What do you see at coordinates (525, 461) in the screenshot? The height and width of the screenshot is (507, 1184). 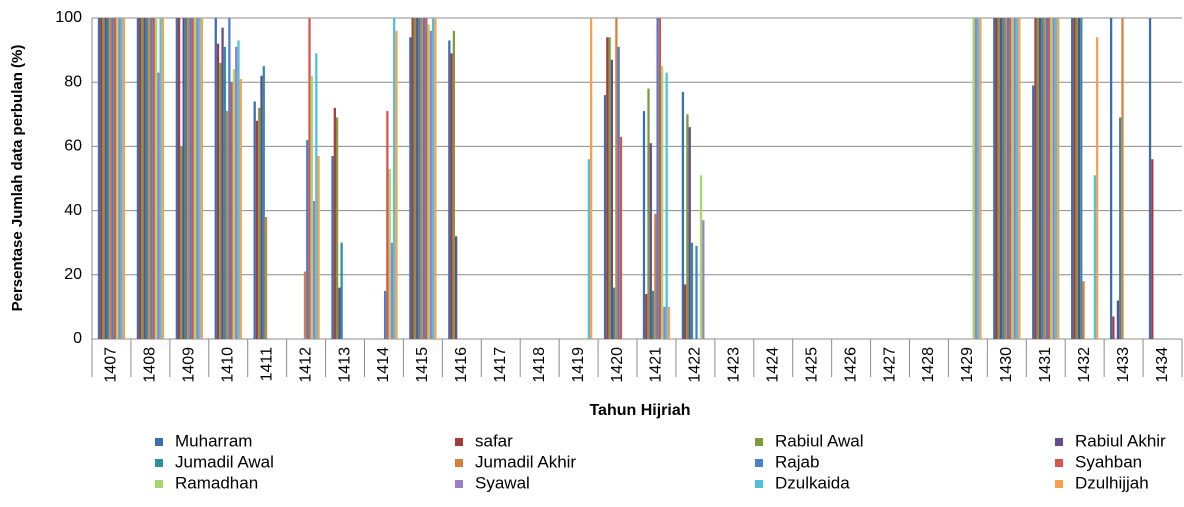 I see `legend-label: Jumadil Akhir` at bounding box center [525, 461].